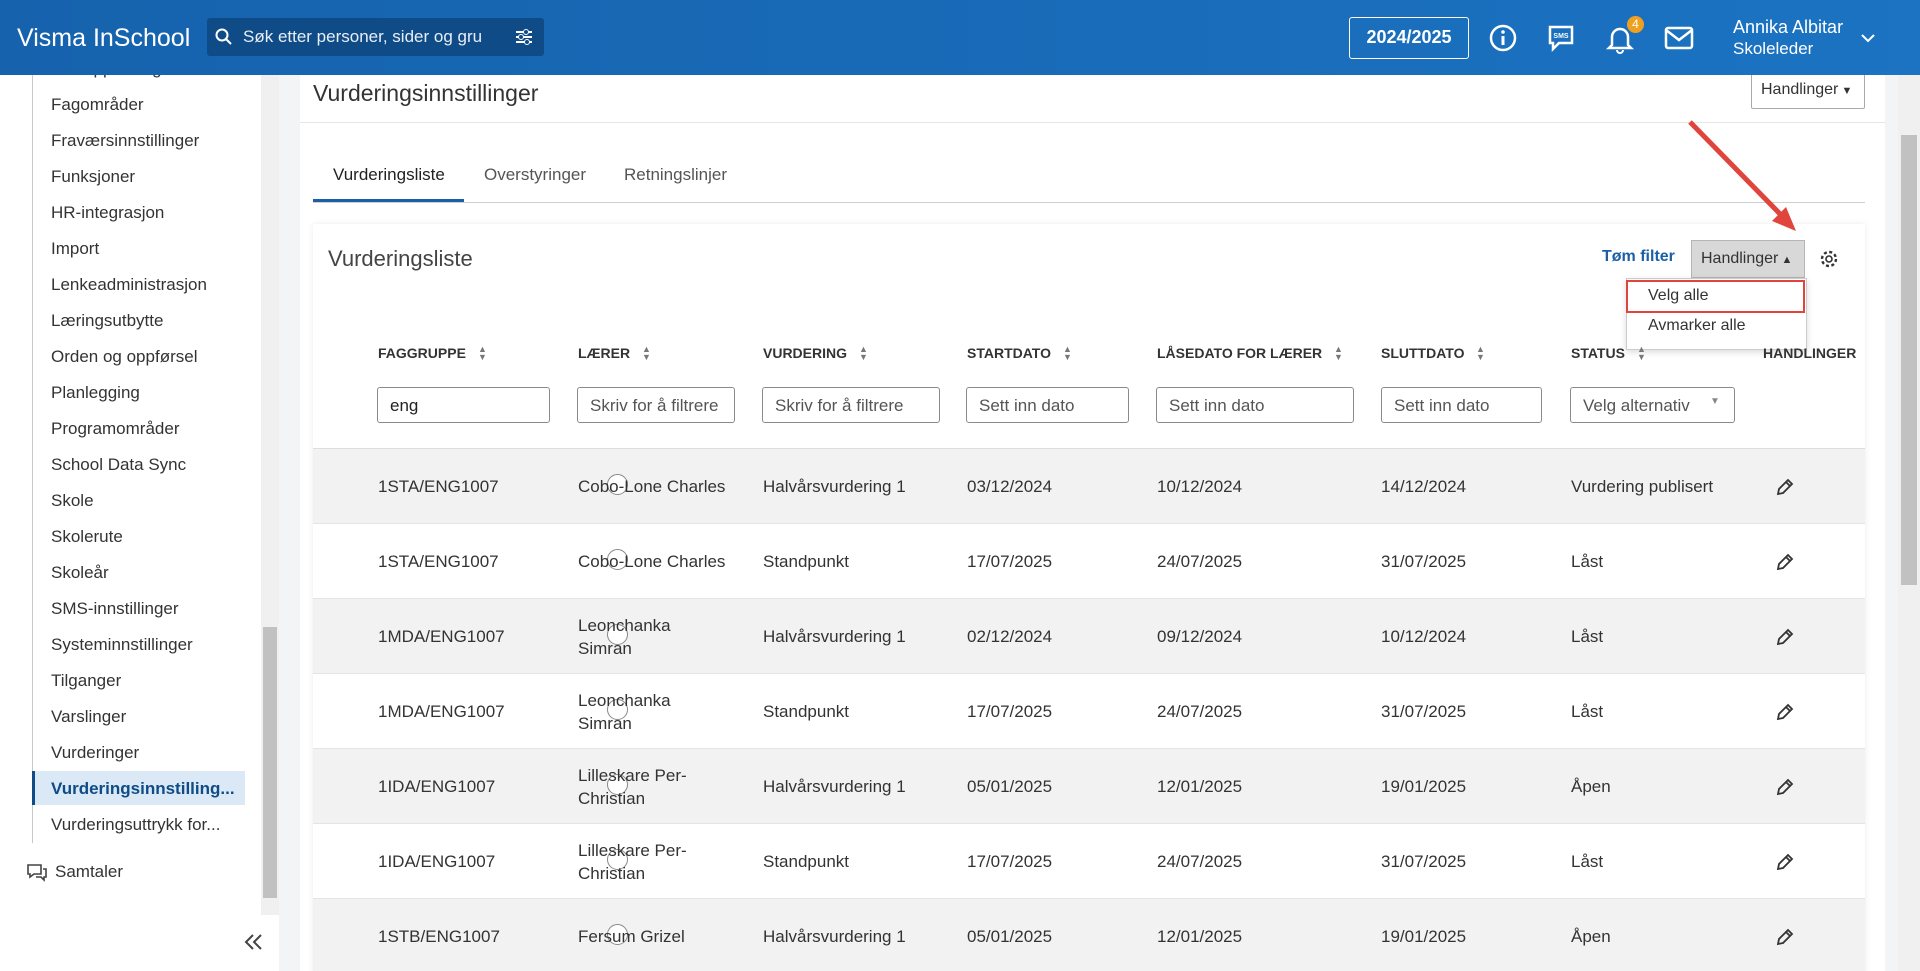 The height and width of the screenshot is (971, 1920). Describe the element at coordinates (422, 353) in the screenshot. I see `column-header: FAGGRUPPE` at that location.